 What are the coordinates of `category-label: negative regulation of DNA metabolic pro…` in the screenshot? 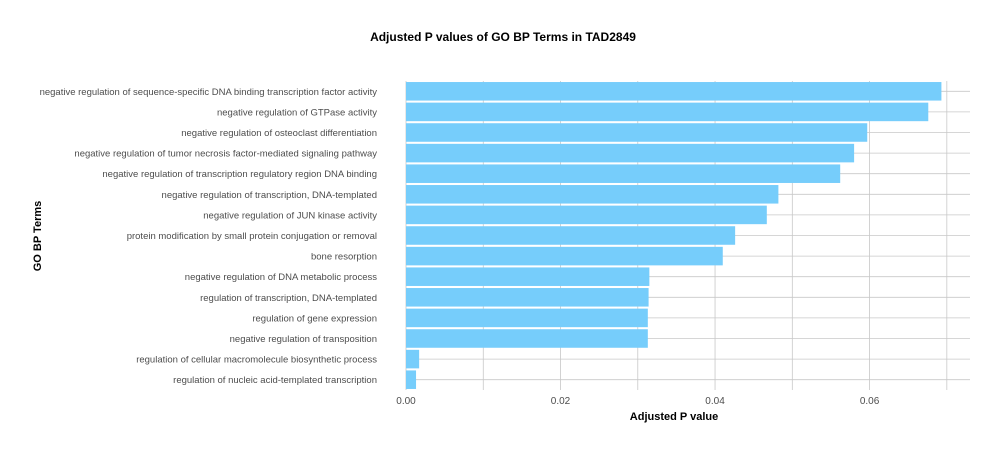 It's located at (281, 277).